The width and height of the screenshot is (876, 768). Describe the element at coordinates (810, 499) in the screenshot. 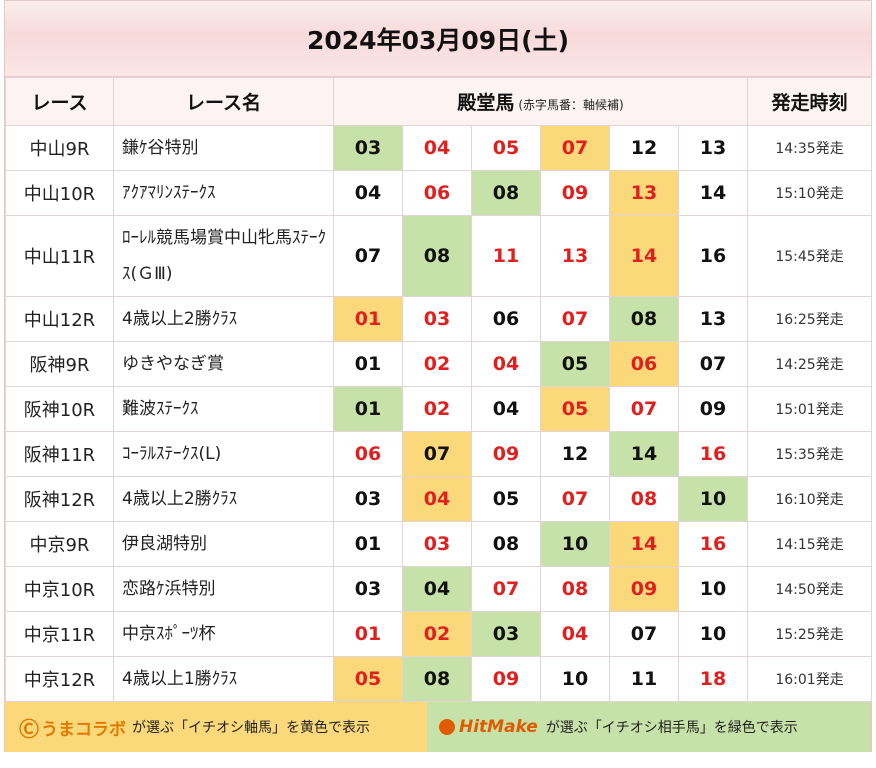

I see `start-time-cell: 16:10発走` at that location.